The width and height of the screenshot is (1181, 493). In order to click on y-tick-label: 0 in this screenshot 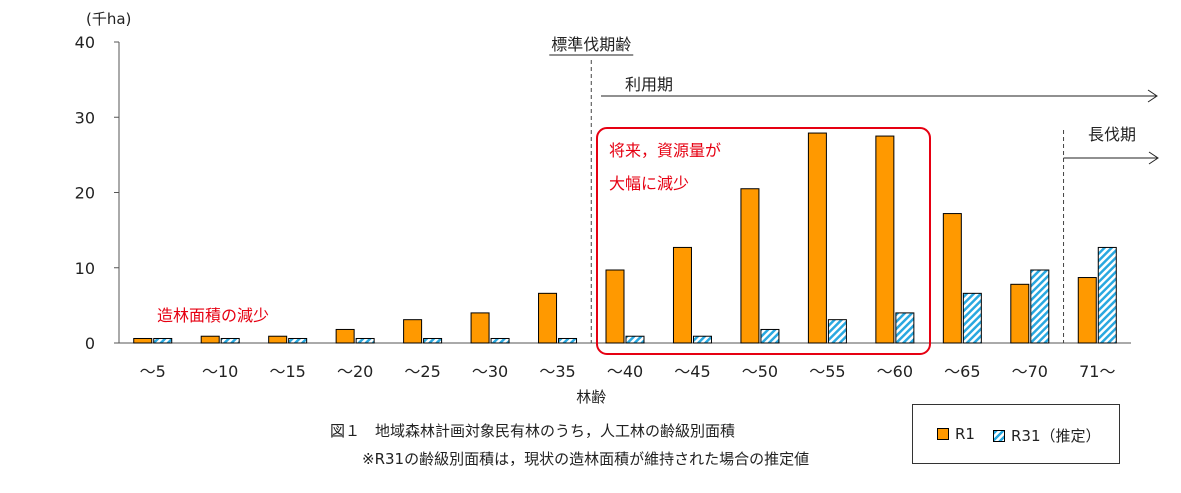, I will do `click(90, 343)`.